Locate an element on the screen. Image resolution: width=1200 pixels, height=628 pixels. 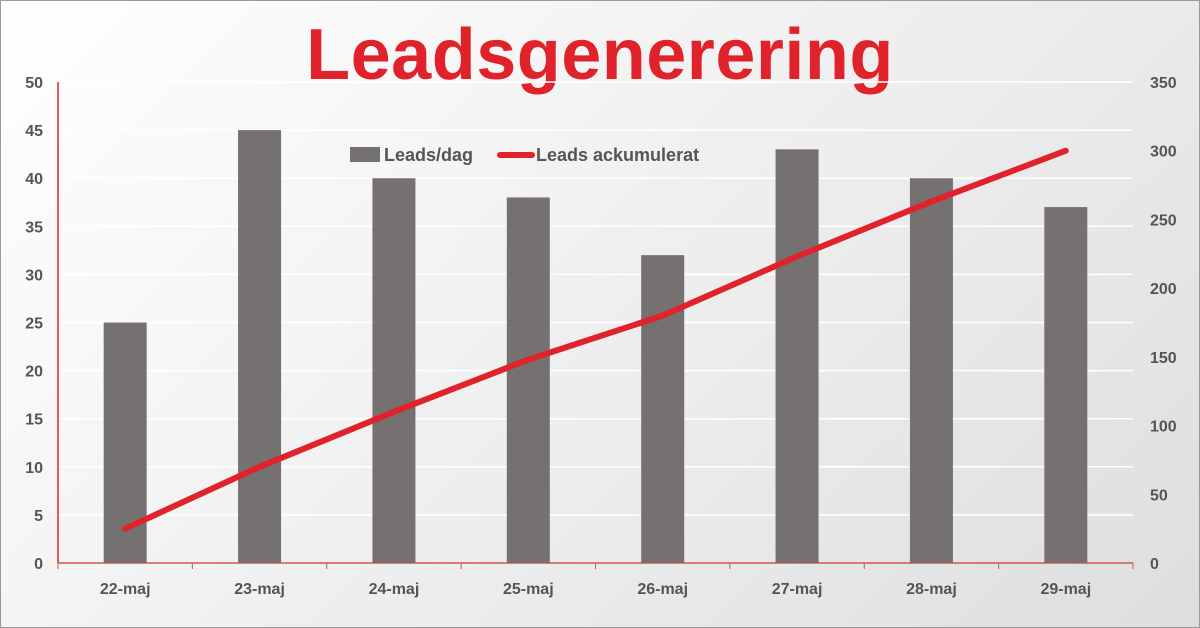
x-tick-label: 25-maj is located at coordinates (528, 589).